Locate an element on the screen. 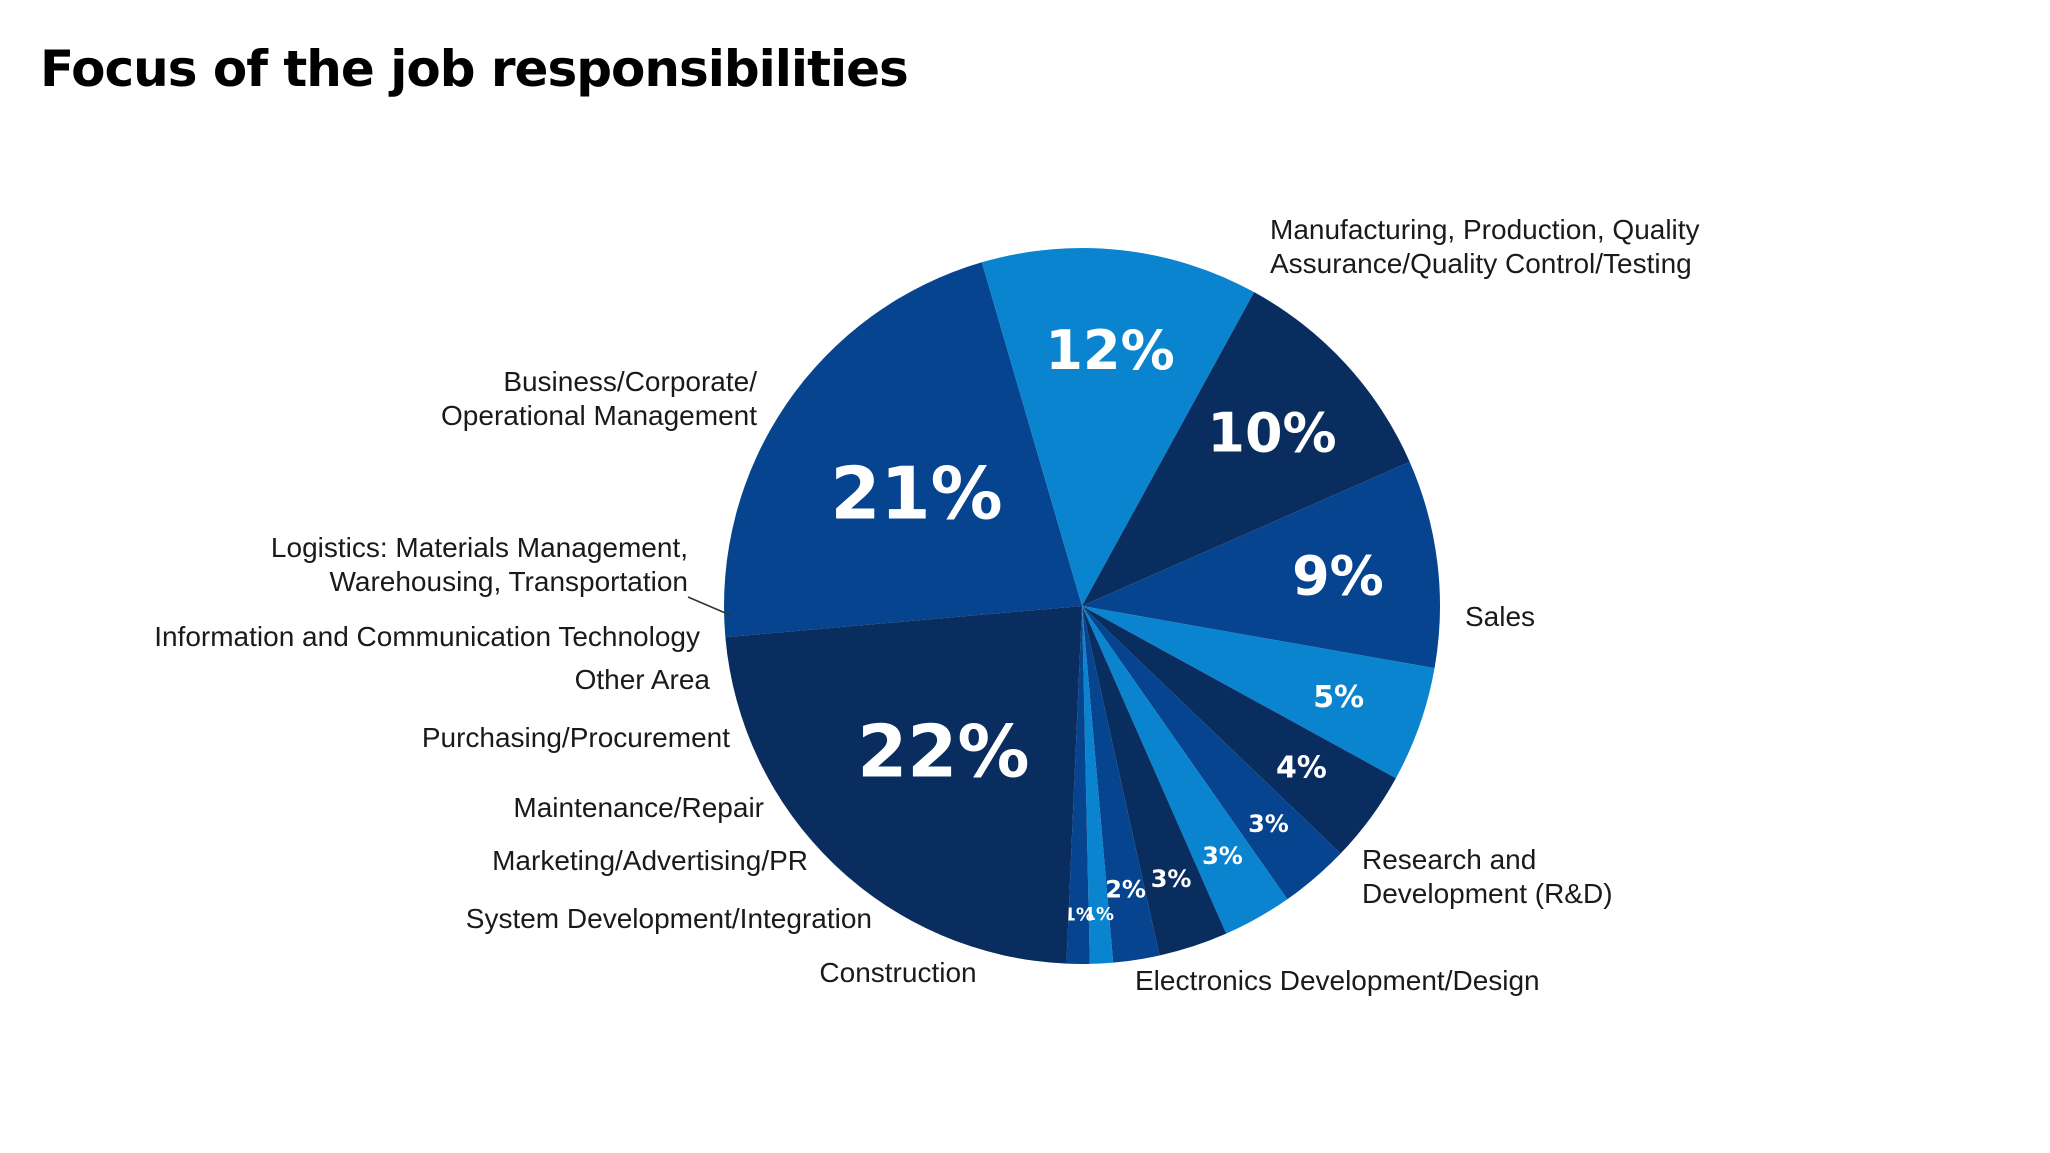  slice-value-label: 22% is located at coordinates (943, 752).